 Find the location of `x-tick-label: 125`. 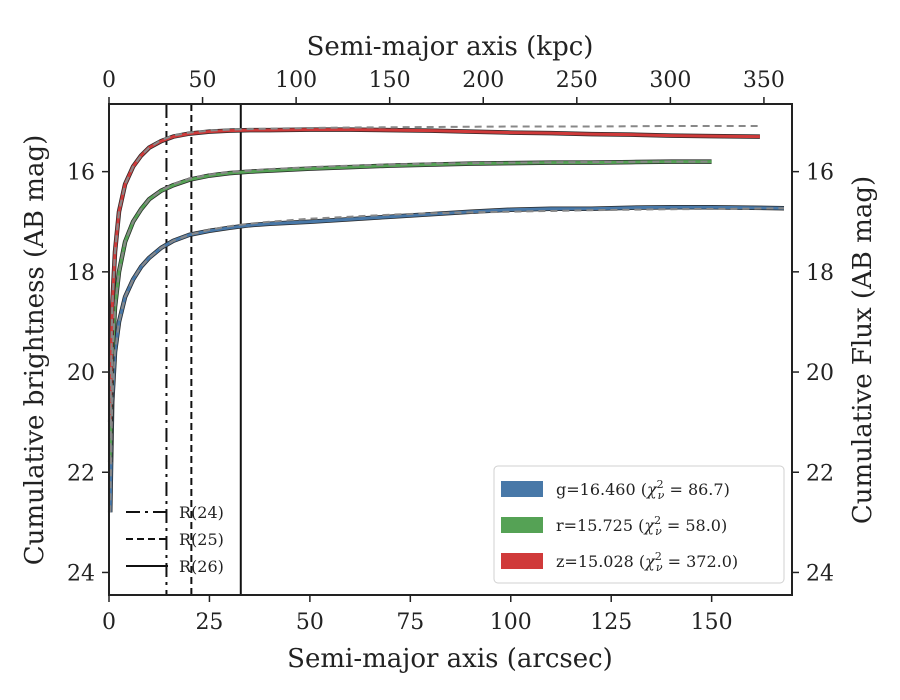

x-tick-label: 125 is located at coordinates (611, 622).